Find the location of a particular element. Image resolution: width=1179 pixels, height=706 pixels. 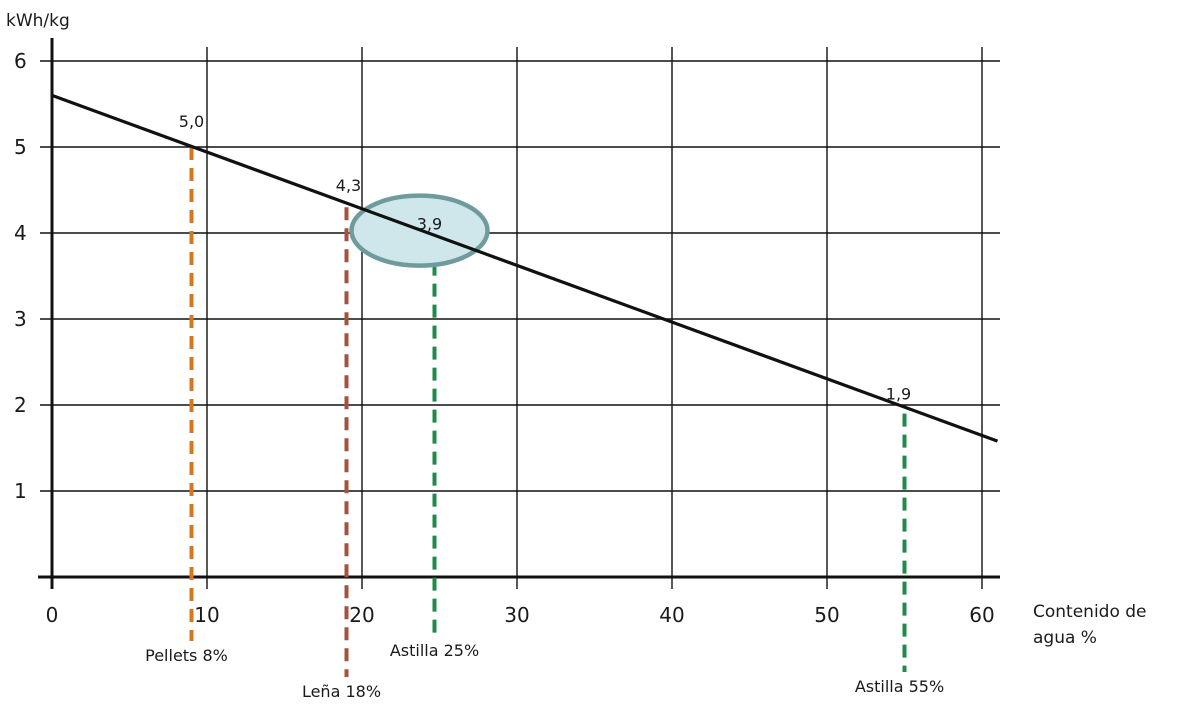

y-tick-label: 2 is located at coordinates (20, 405).